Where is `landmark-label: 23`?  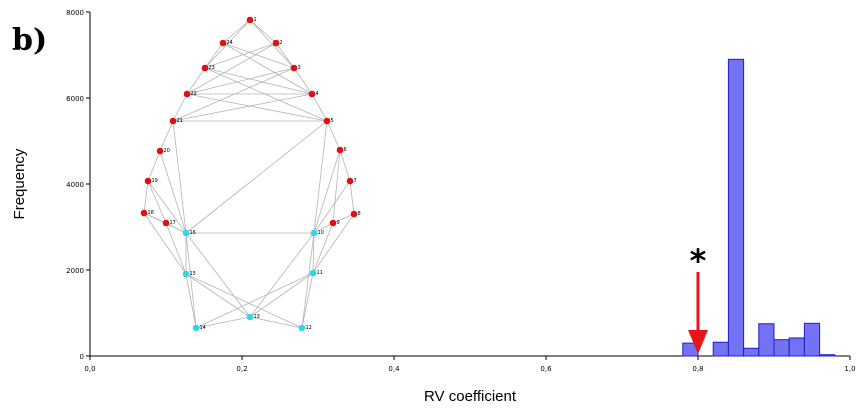
landmark-label: 23 is located at coordinates (212, 68).